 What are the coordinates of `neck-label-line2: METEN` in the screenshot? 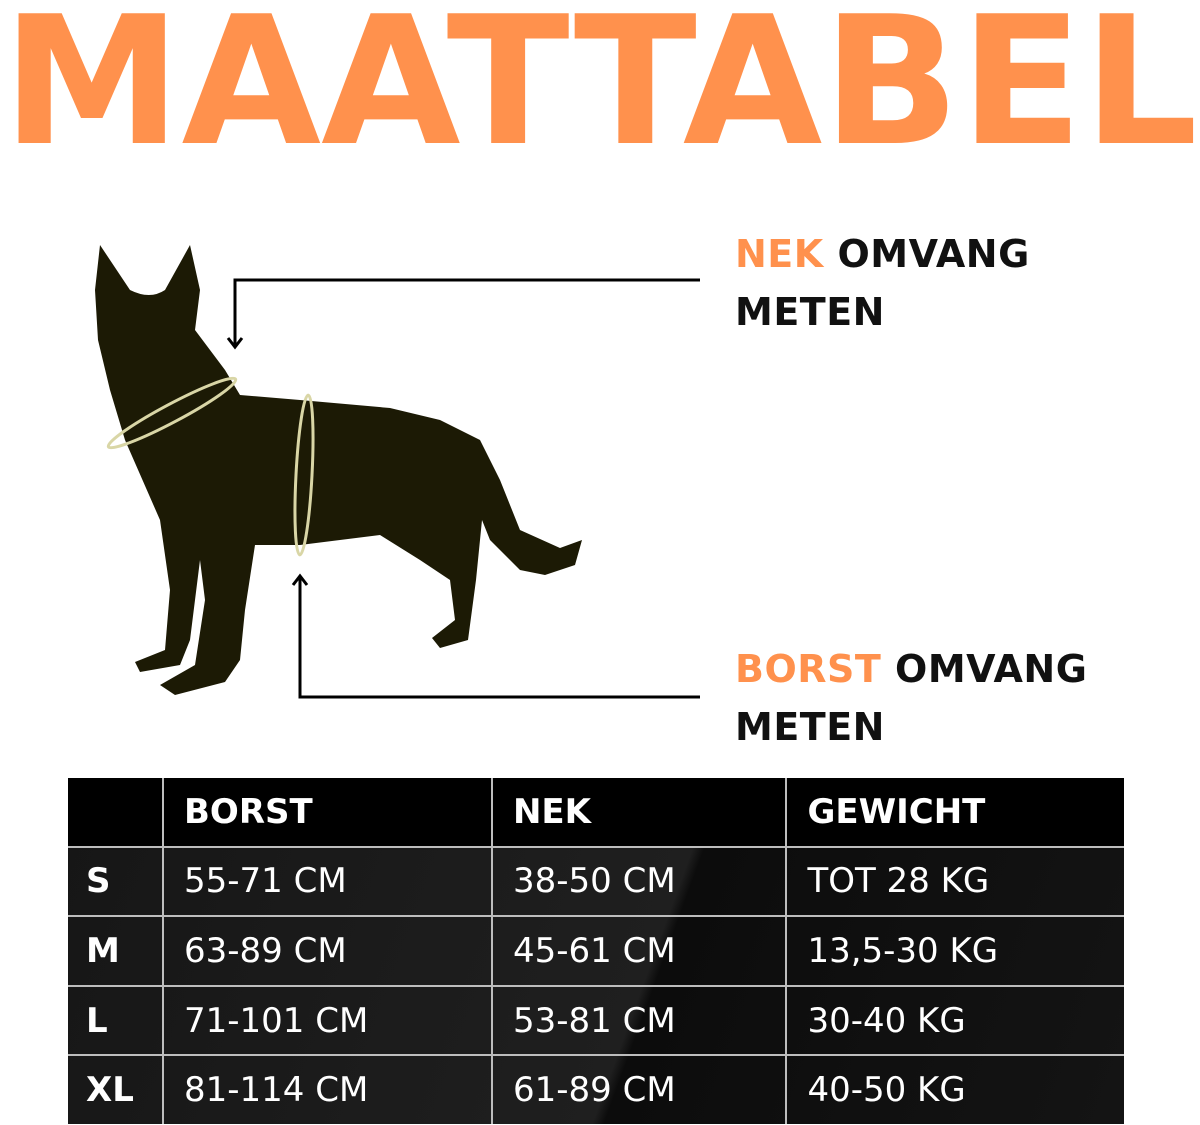 It's located at (810, 312).